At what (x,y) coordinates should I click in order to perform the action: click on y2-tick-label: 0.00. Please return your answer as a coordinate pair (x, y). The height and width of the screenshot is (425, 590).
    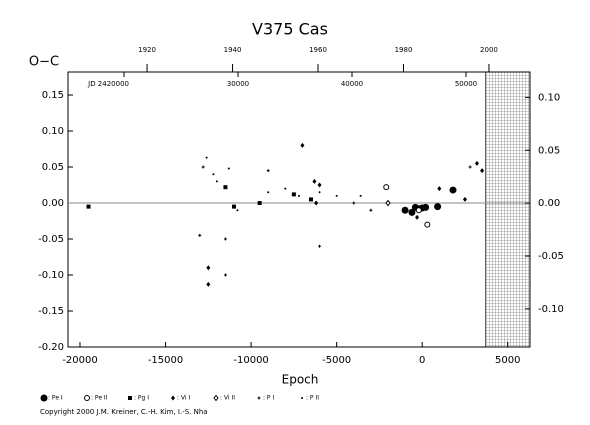
    Looking at the image, I should click on (549, 203).